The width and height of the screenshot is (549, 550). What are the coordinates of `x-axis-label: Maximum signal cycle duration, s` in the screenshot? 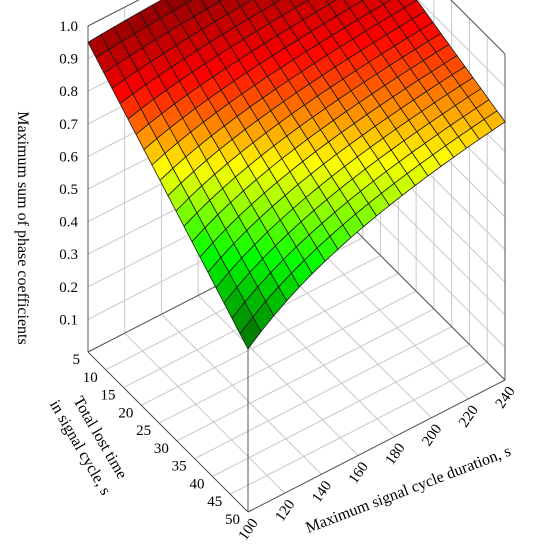 It's located at (408, 490).